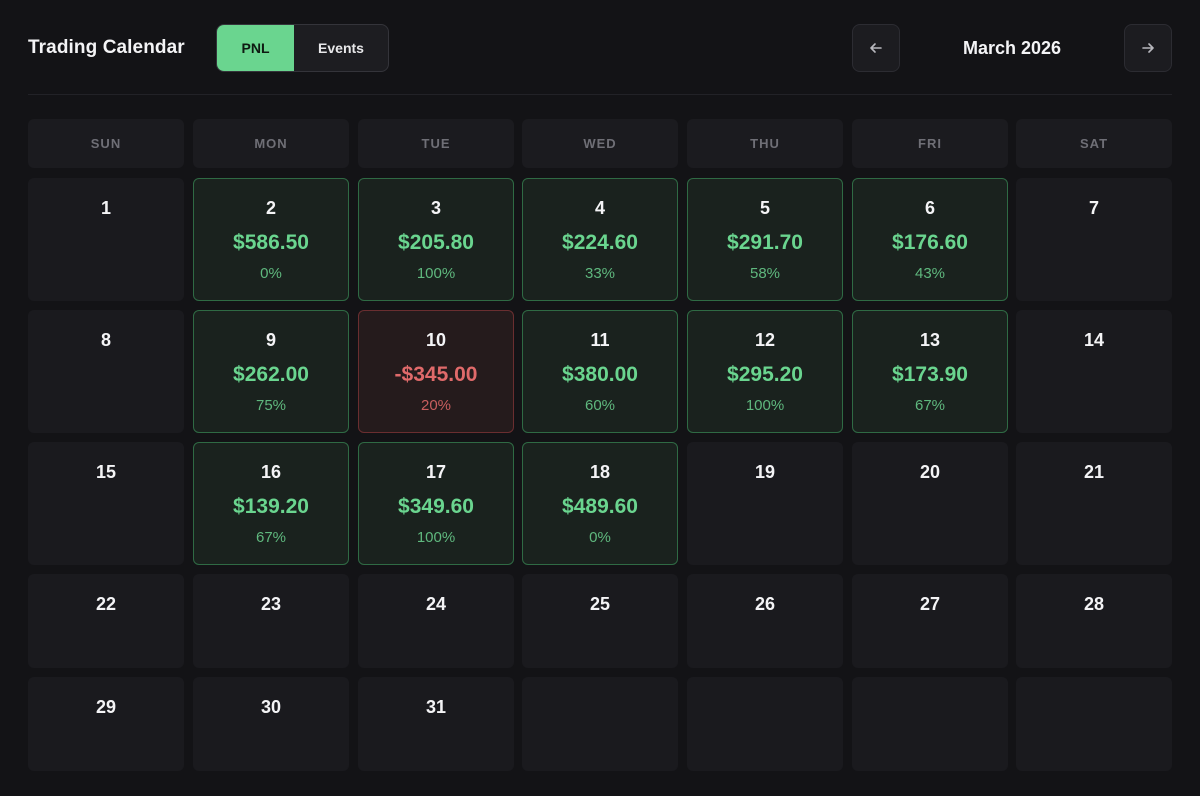  What do you see at coordinates (270, 340) in the screenshot?
I see `day-number: 9` at bounding box center [270, 340].